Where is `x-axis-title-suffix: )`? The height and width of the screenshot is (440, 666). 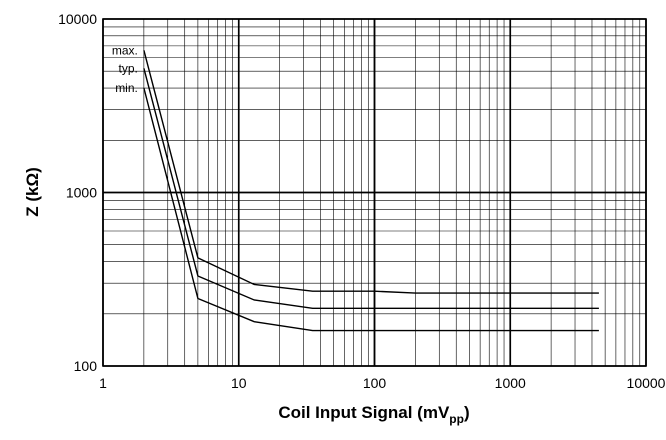
x-axis-title-suffix: ) is located at coordinates (467, 412).